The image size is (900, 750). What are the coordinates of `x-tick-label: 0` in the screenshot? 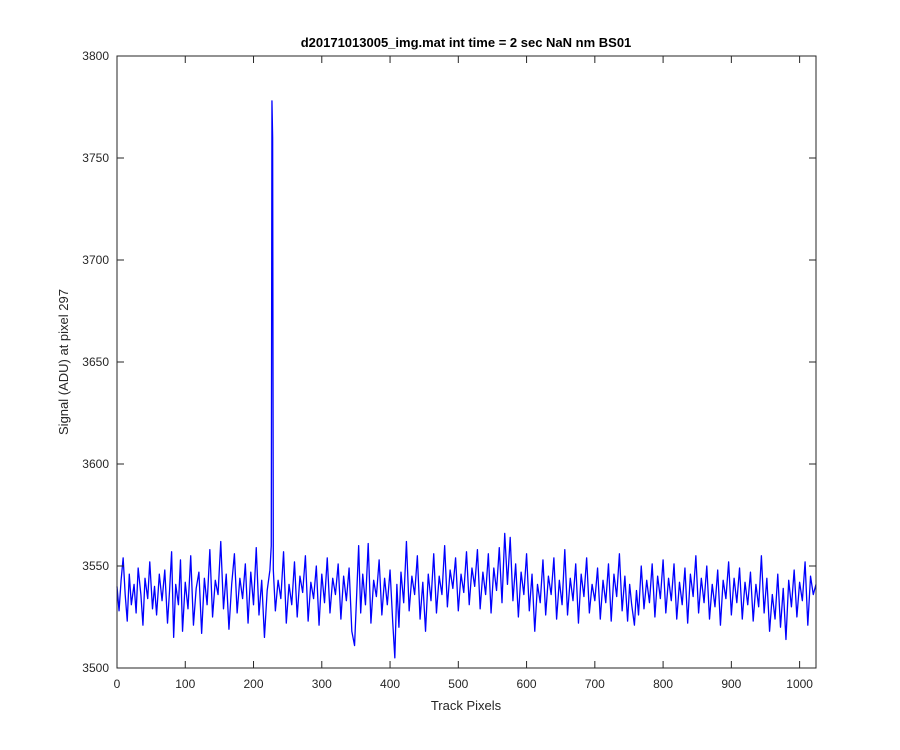 It's located at (117, 684).